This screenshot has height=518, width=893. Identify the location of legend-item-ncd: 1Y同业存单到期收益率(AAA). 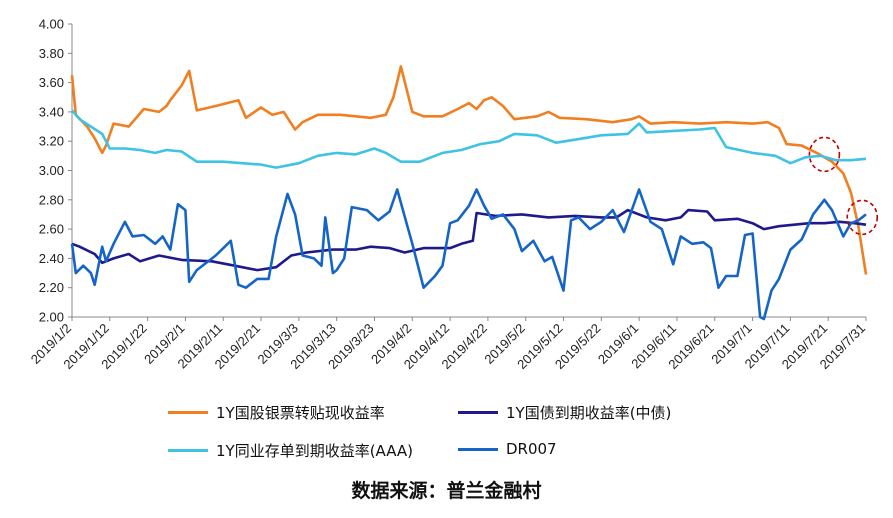
(290, 450).